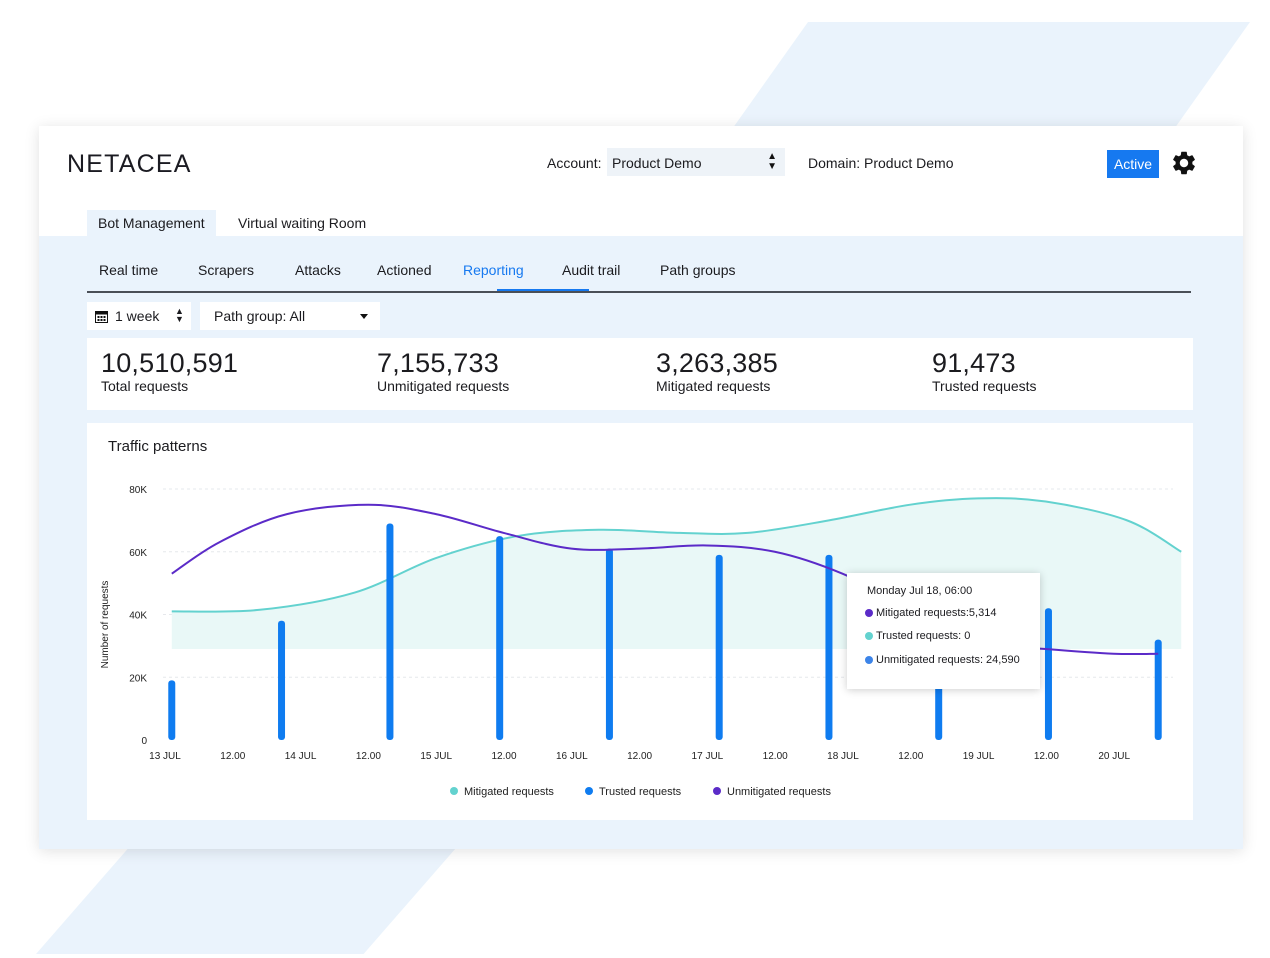  Describe the element at coordinates (698, 270) in the screenshot. I see `subnav-path-groups: Path groups` at that location.